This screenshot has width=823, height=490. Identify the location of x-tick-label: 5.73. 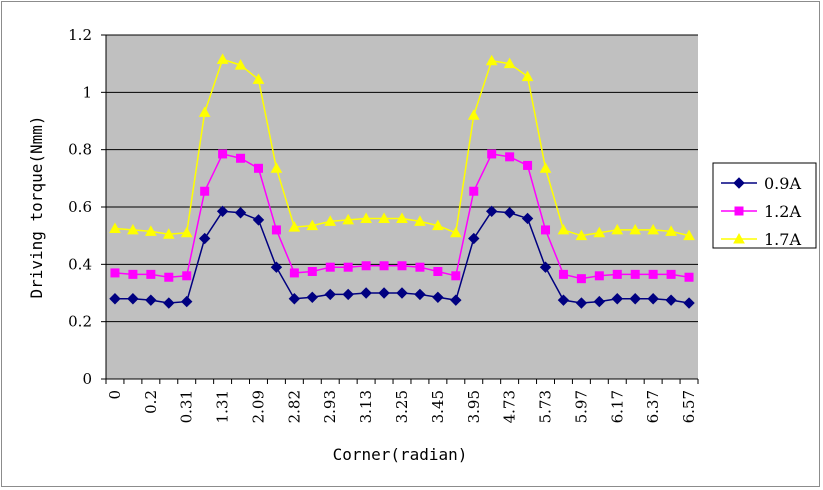
(546, 406).